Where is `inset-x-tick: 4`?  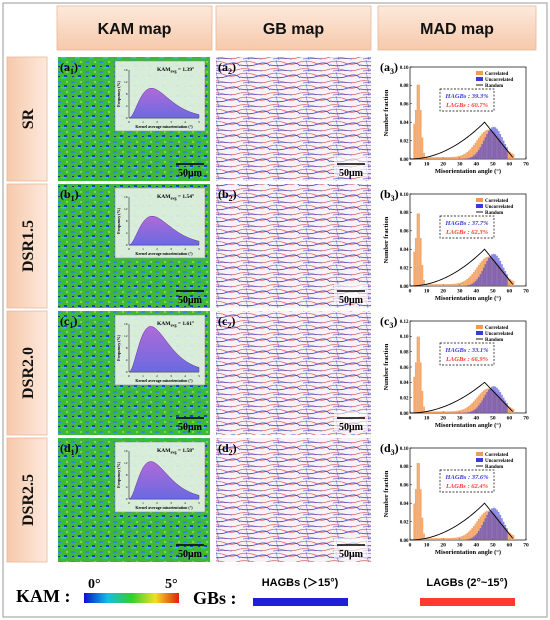 inset-x-tick: 4 is located at coordinates (185, 503).